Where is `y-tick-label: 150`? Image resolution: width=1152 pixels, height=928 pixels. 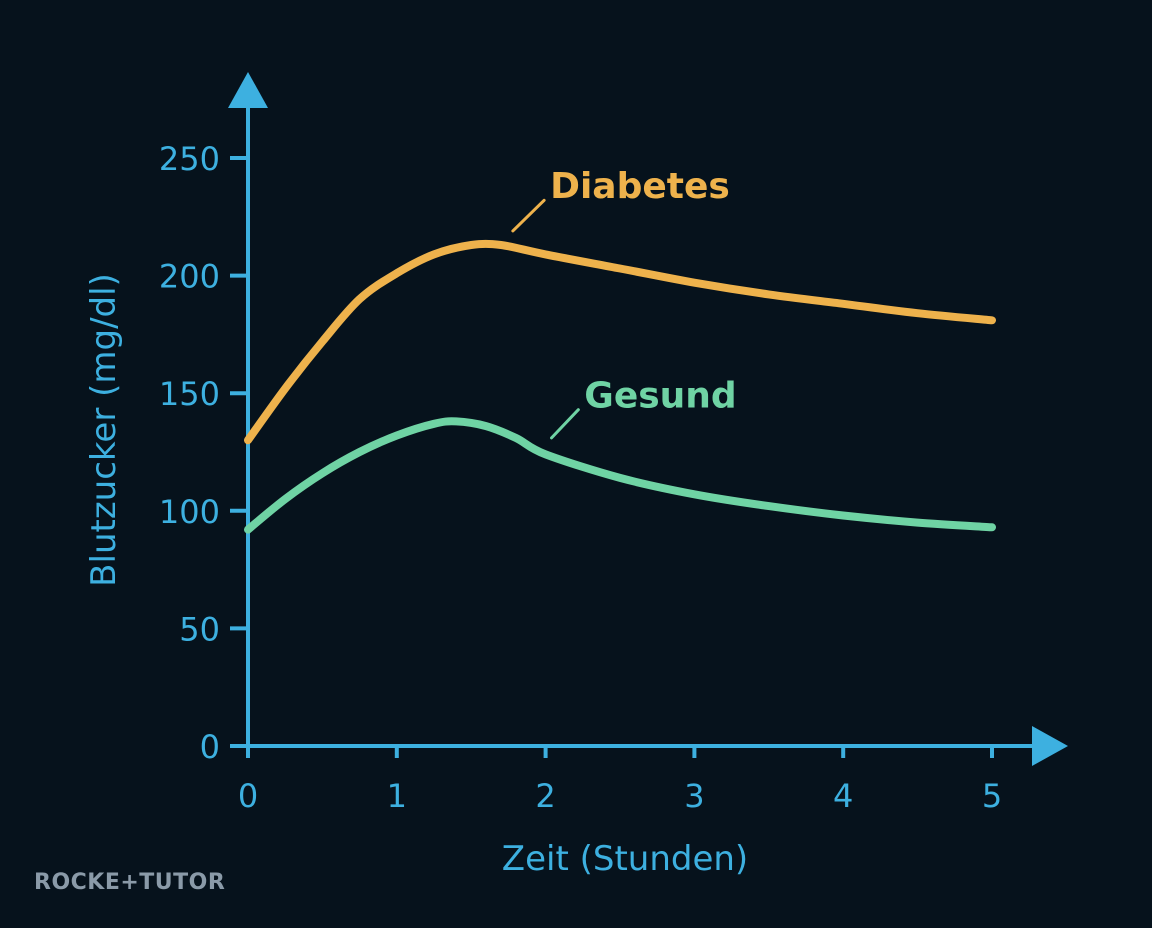
y-tick-label: 150 is located at coordinates (189, 394).